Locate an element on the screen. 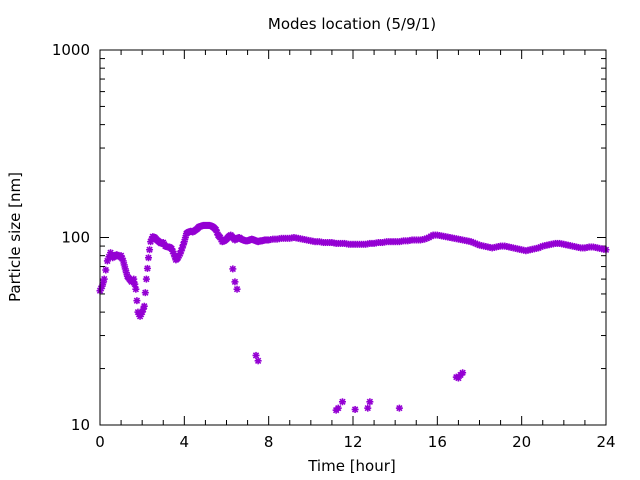 The height and width of the screenshot is (480, 640). x-tick-label: 8 is located at coordinates (269, 442).